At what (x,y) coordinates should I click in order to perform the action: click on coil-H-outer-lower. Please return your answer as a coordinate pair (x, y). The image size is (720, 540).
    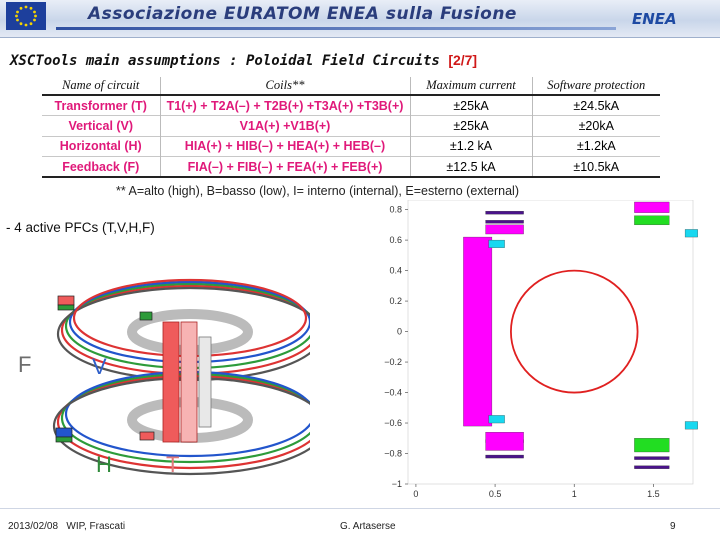
    Looking at the image, I should click on (691, 425).